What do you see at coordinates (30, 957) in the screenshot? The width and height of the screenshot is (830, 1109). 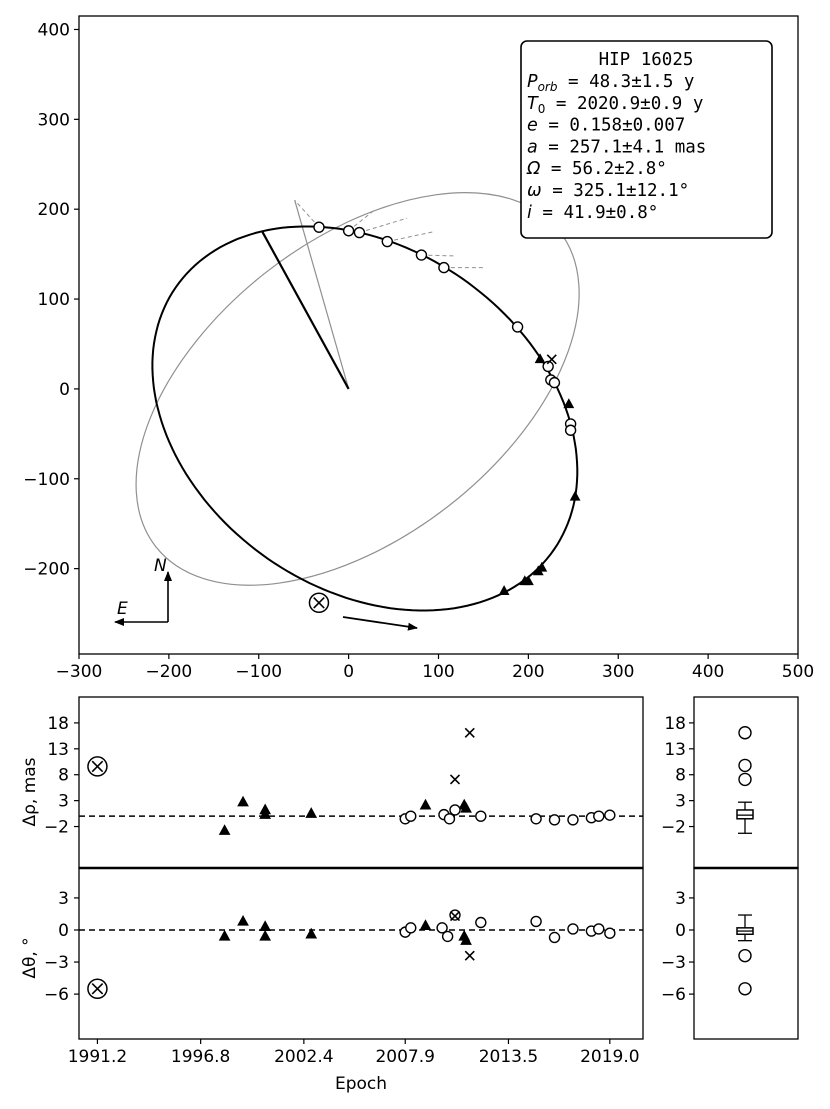 I see `theta-axis-label: Δθ, °` at bounding box center [30, 957].